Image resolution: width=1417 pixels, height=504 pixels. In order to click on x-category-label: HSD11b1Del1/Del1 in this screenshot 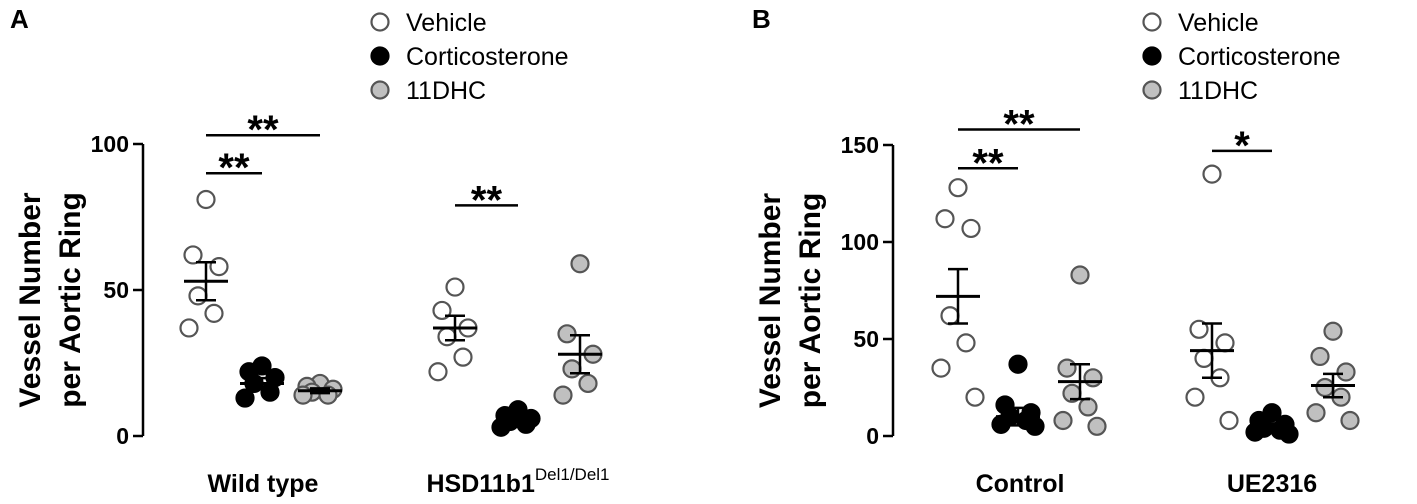, I will do `click(517, 481)`.